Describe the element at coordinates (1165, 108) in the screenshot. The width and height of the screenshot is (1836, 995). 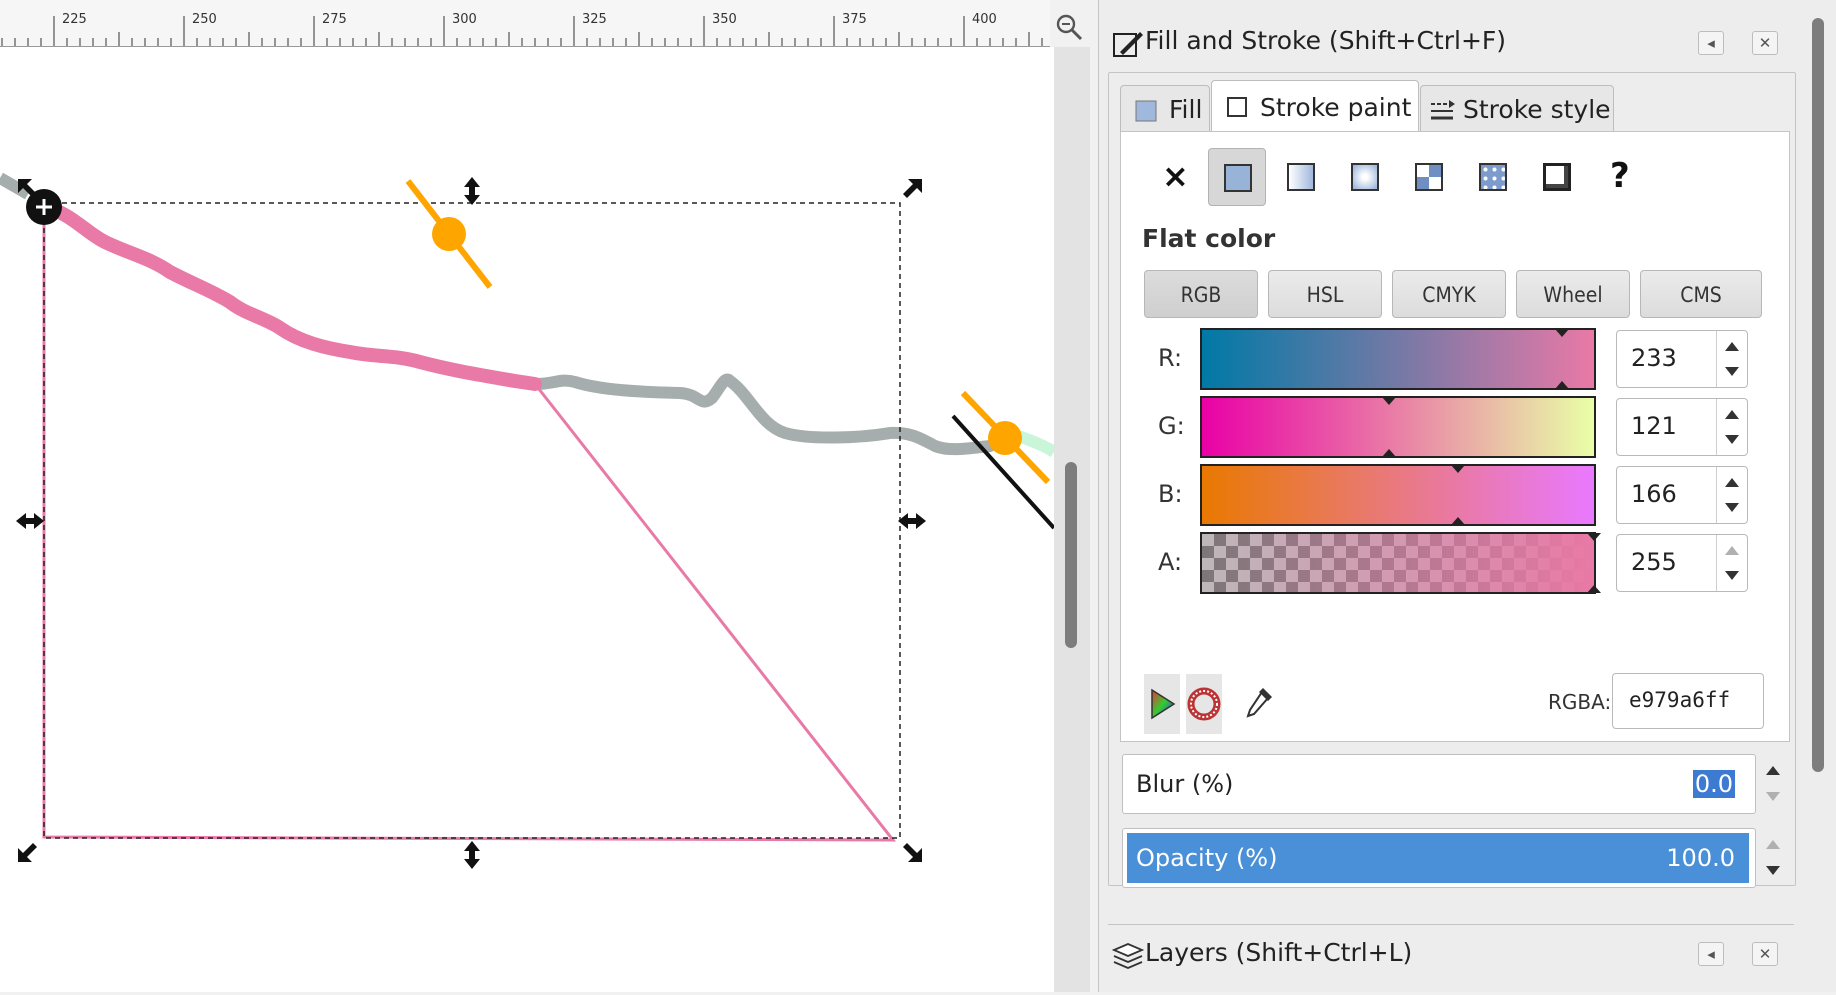
I see `tab-fill: Fill` at that location.